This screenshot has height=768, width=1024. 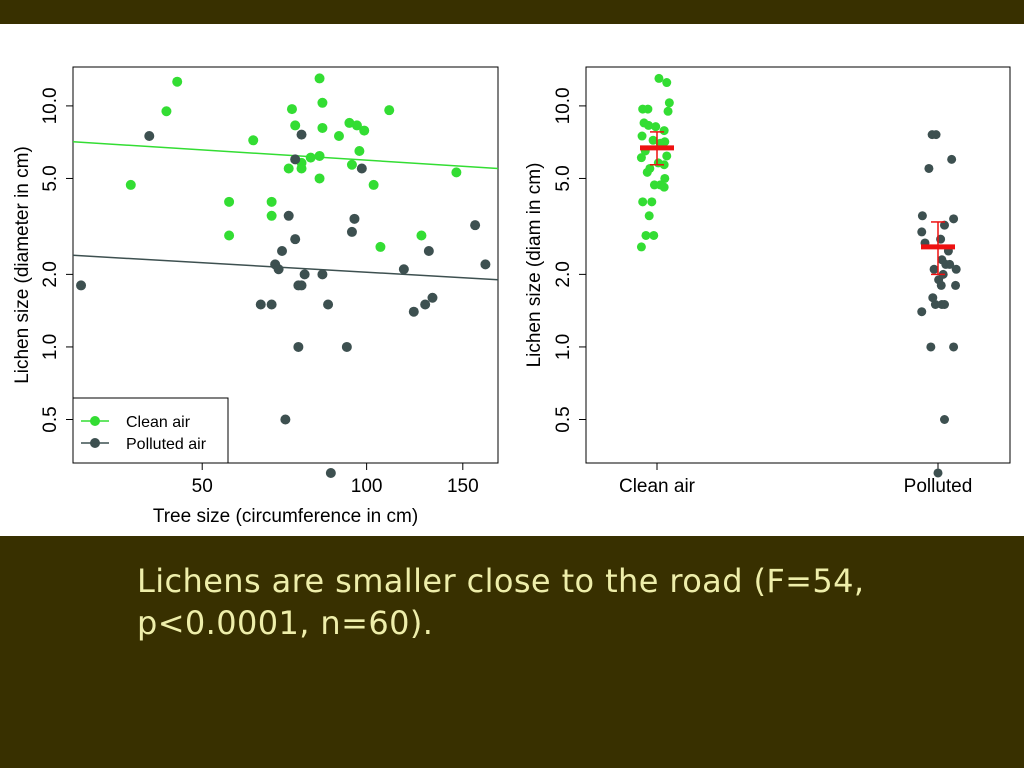 What do you see at coordinates (563, 347) in the screenshot?
I see `chart2-y-tick-label: 1.0` at bounding box center [563, 347].